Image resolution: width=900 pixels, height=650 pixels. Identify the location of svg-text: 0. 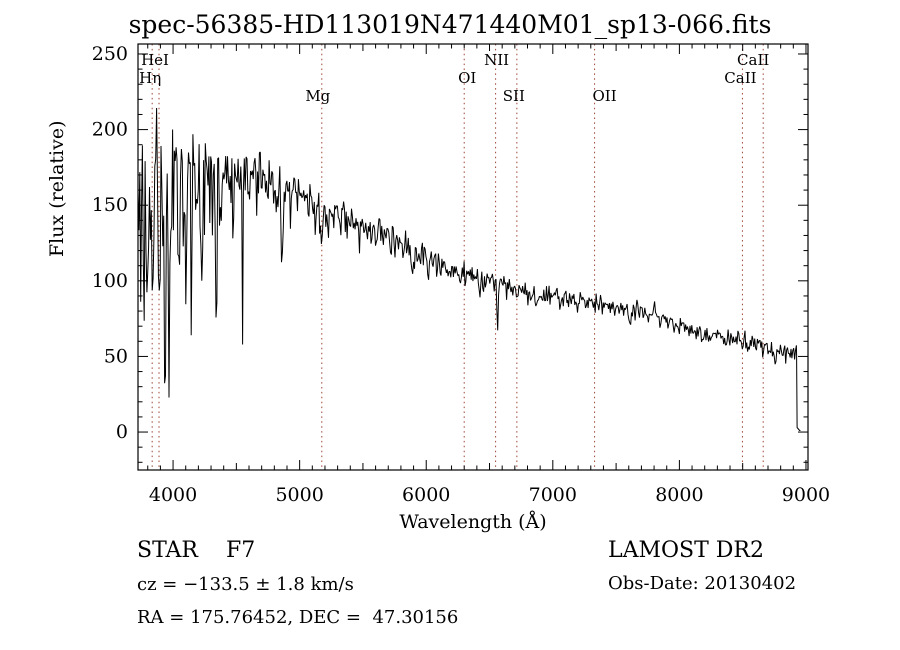
(122, 432).